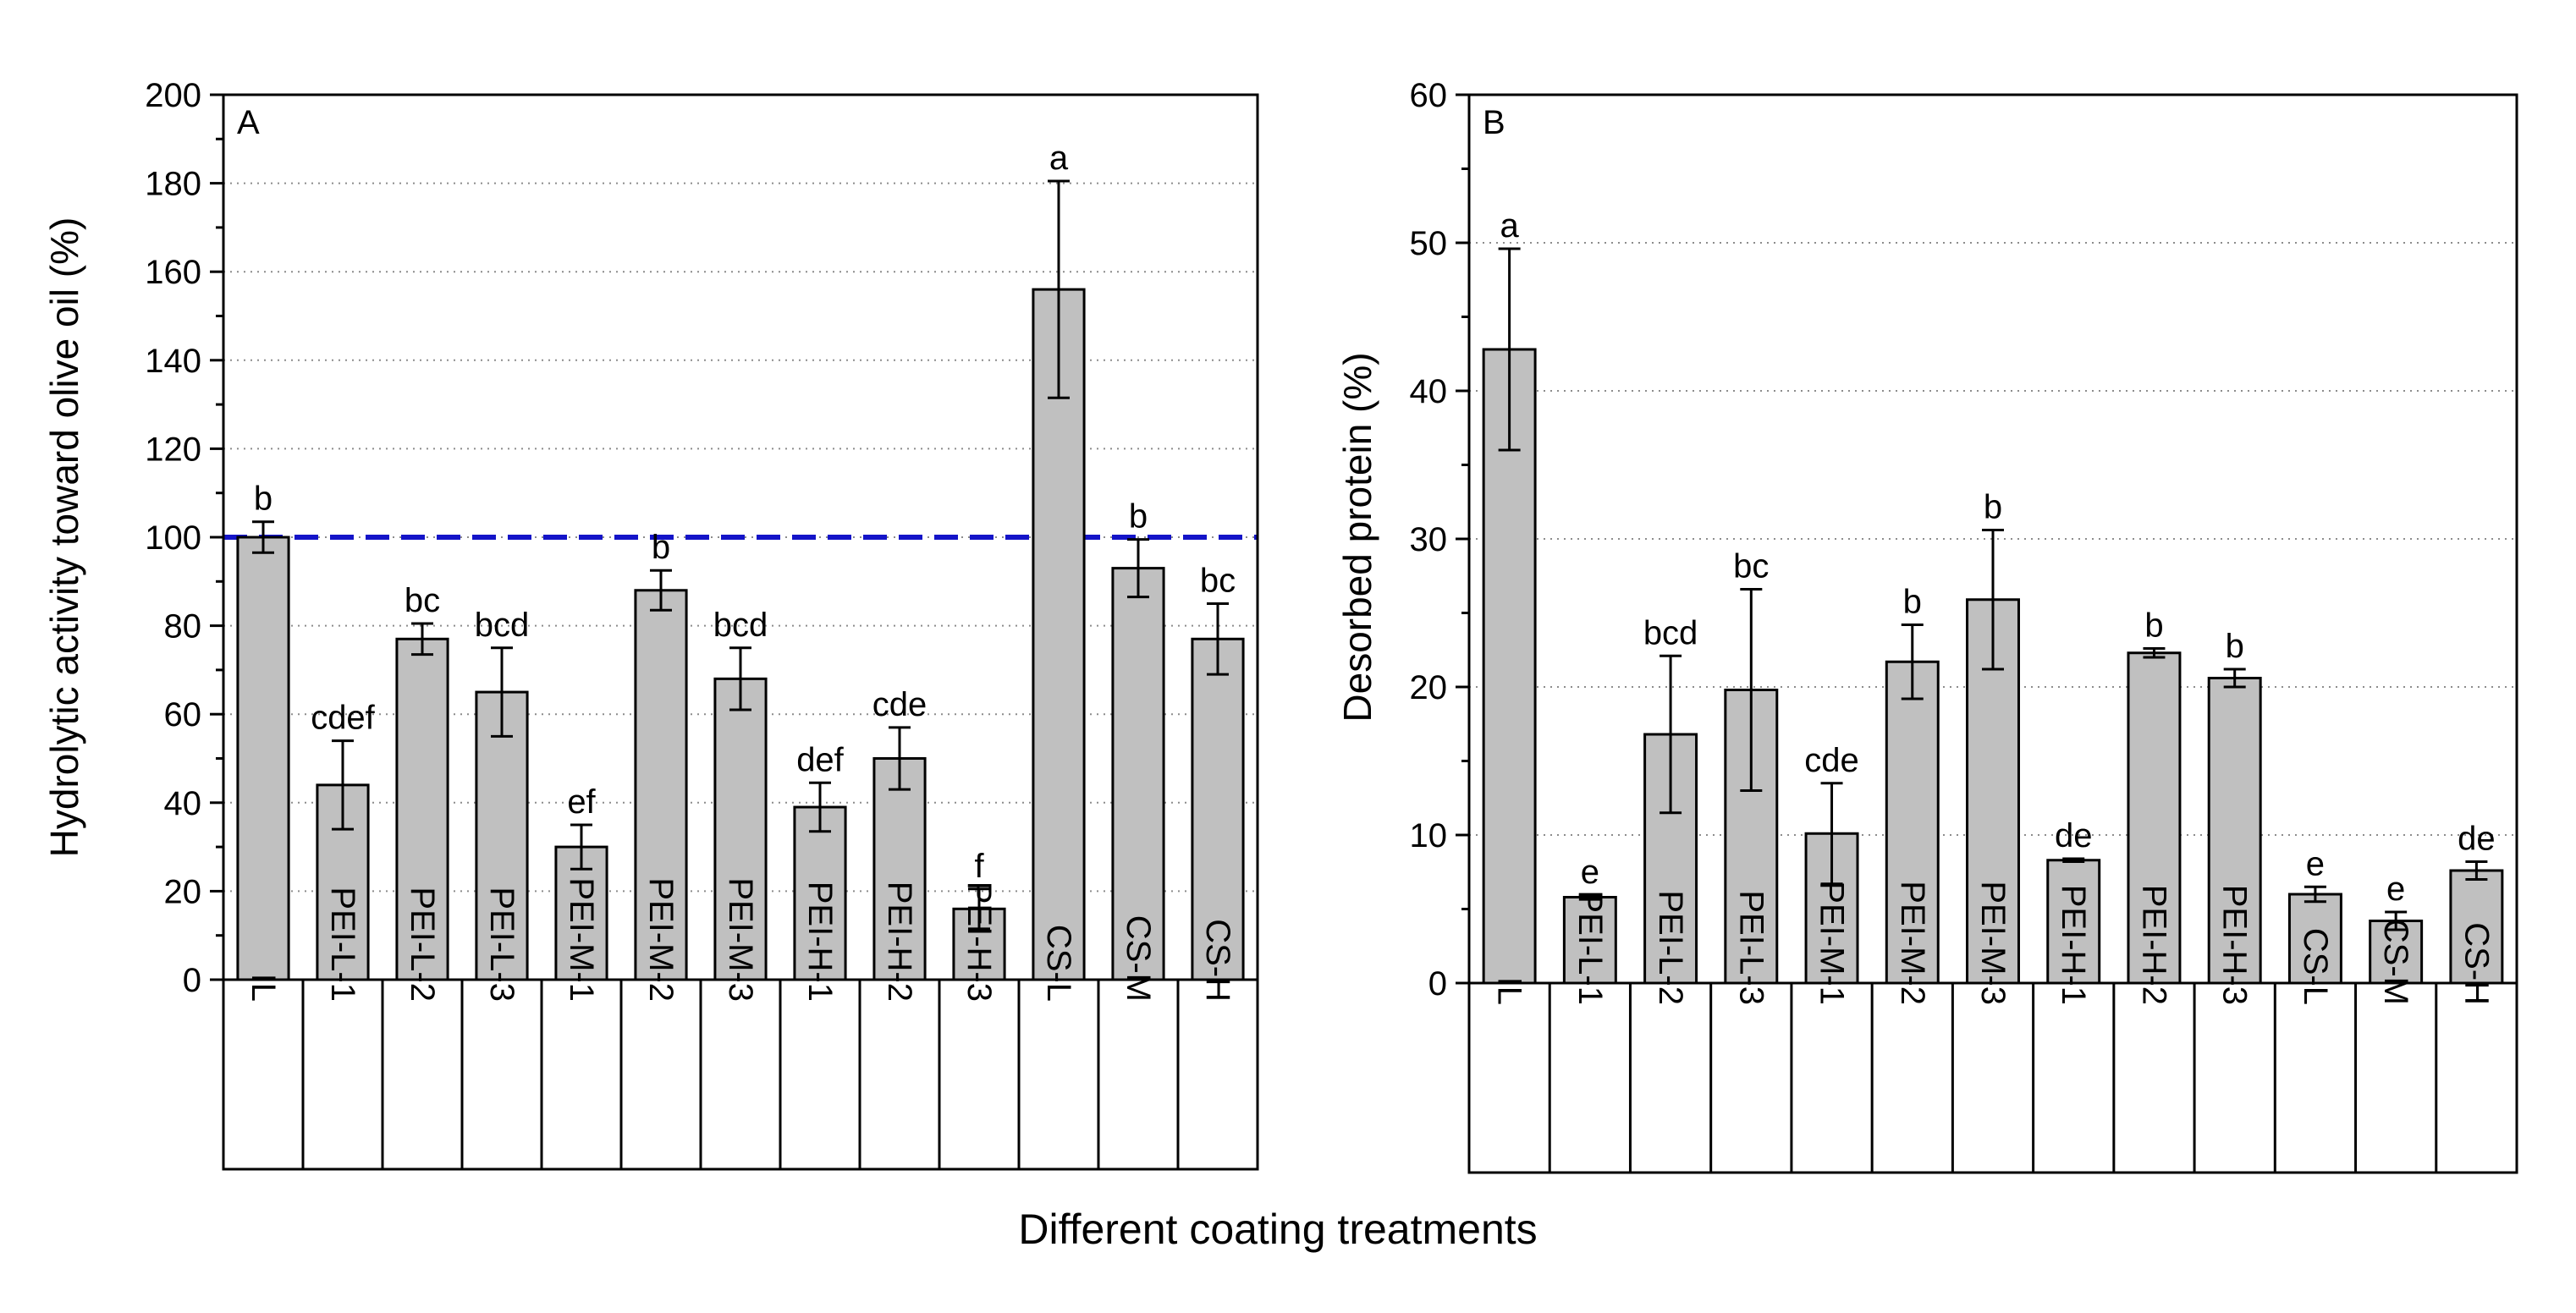 The height and width of the screenshot is (1313, 2576). Describe the element at coordinates (1218, 809) in the screenshot. I see `bar-CS-H` at that location.